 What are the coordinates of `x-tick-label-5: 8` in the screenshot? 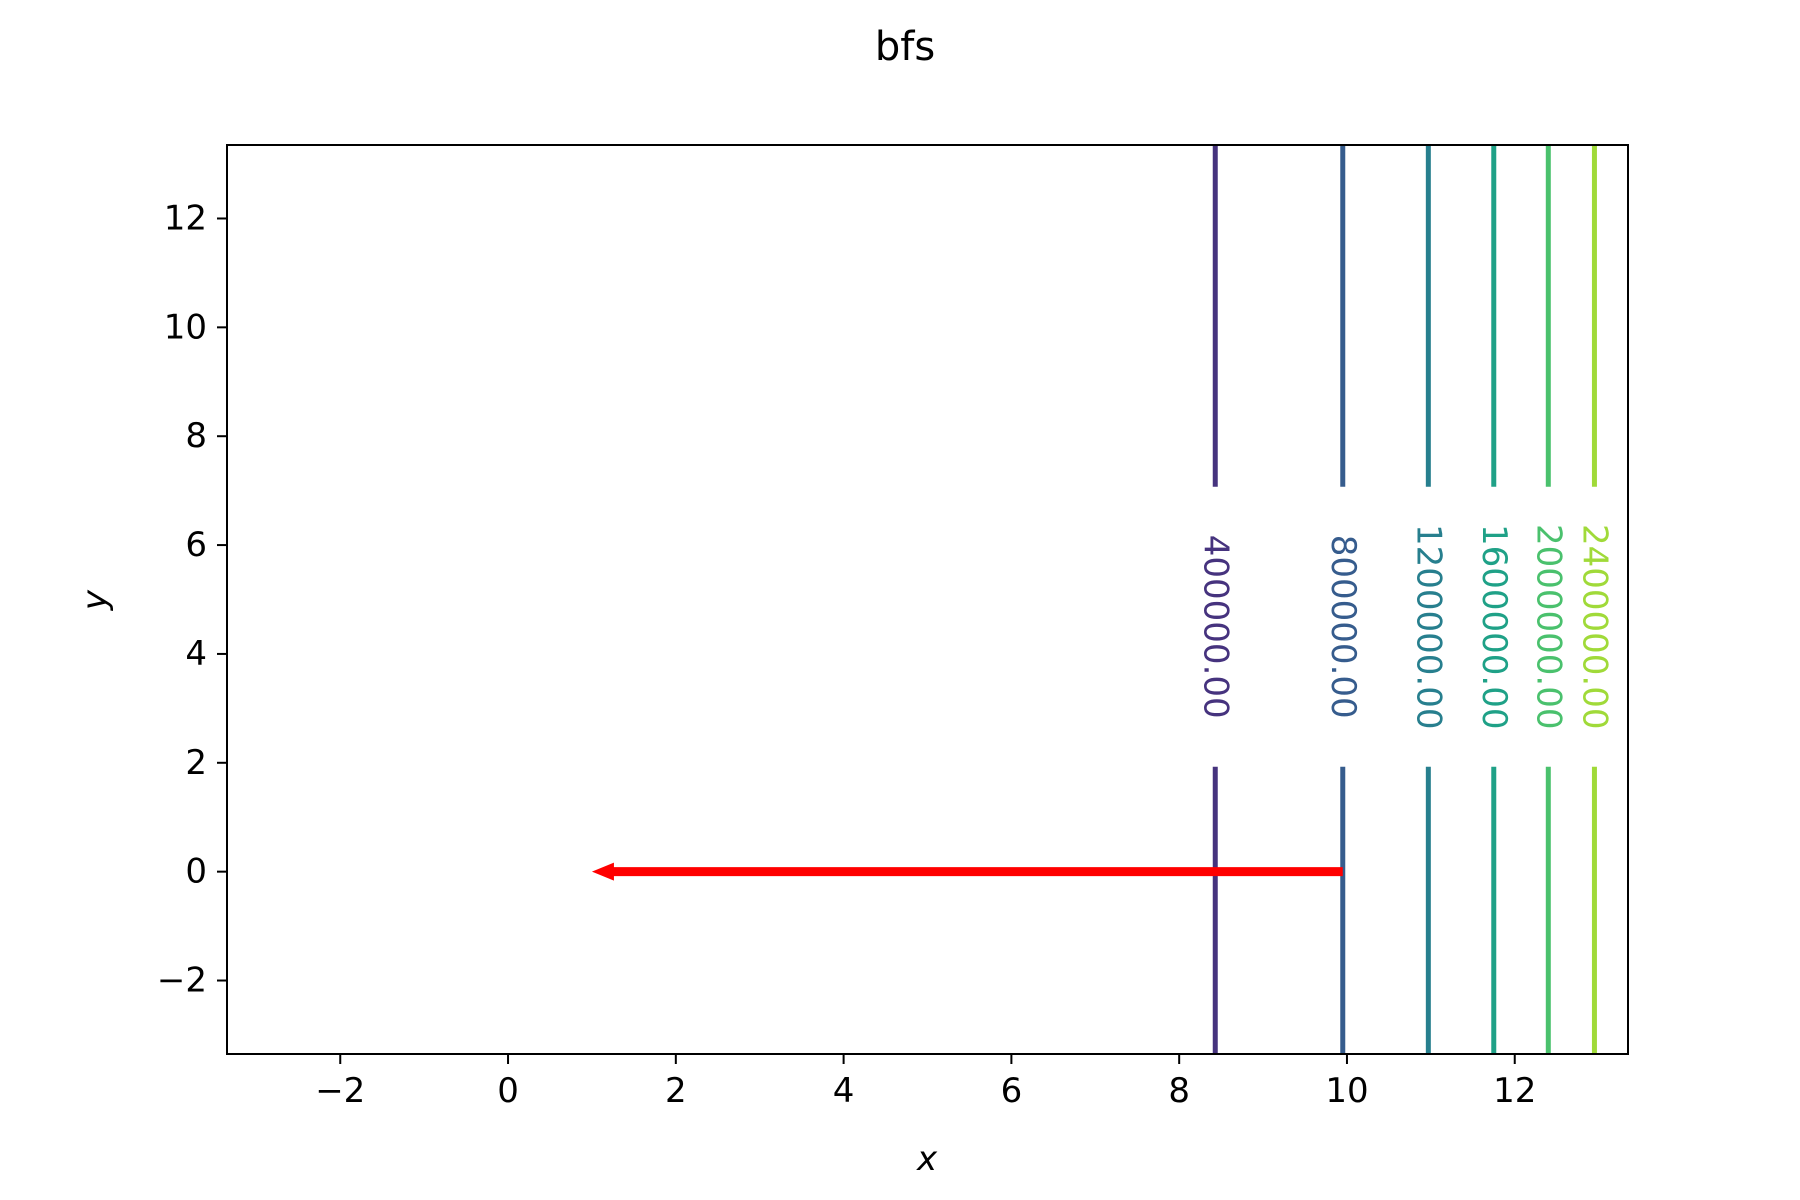 It's located at (1179, 1091).